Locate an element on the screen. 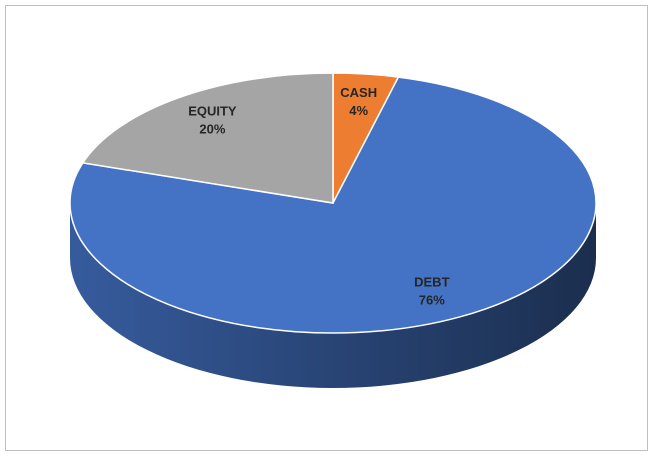  pie-slice is located at coordinates (207, 138).